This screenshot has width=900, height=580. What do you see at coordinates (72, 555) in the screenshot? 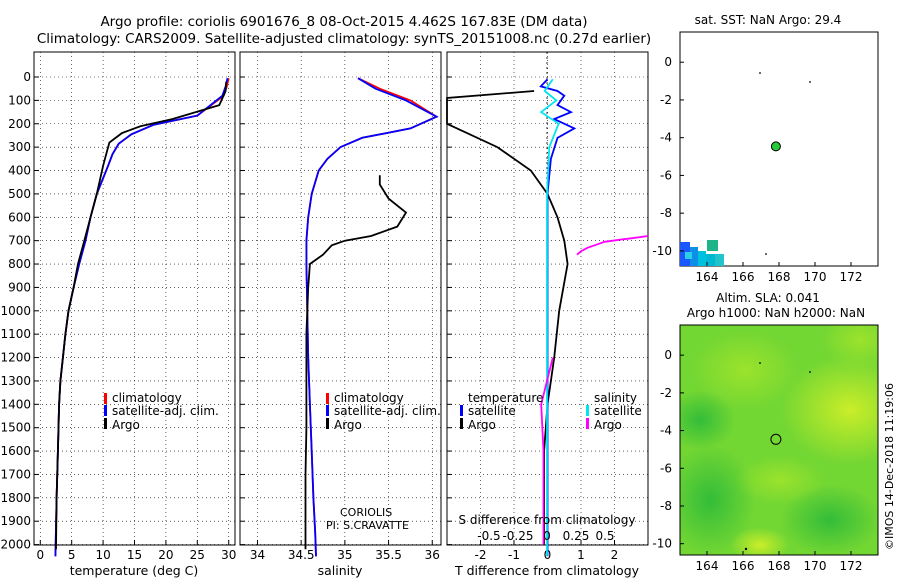
I see `x-tick-label: 5` at bounding box center [72, 555].